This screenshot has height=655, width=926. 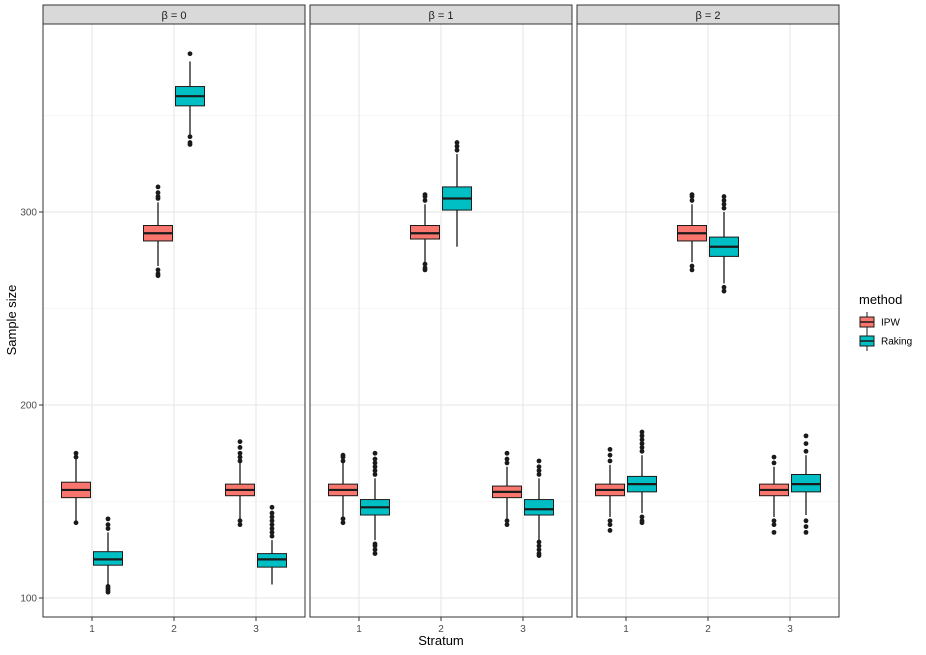 What do you see at coordinates (441, 16) in the screenshot?
I see `facet-label: β = 1` at bounding box center [441, 16].